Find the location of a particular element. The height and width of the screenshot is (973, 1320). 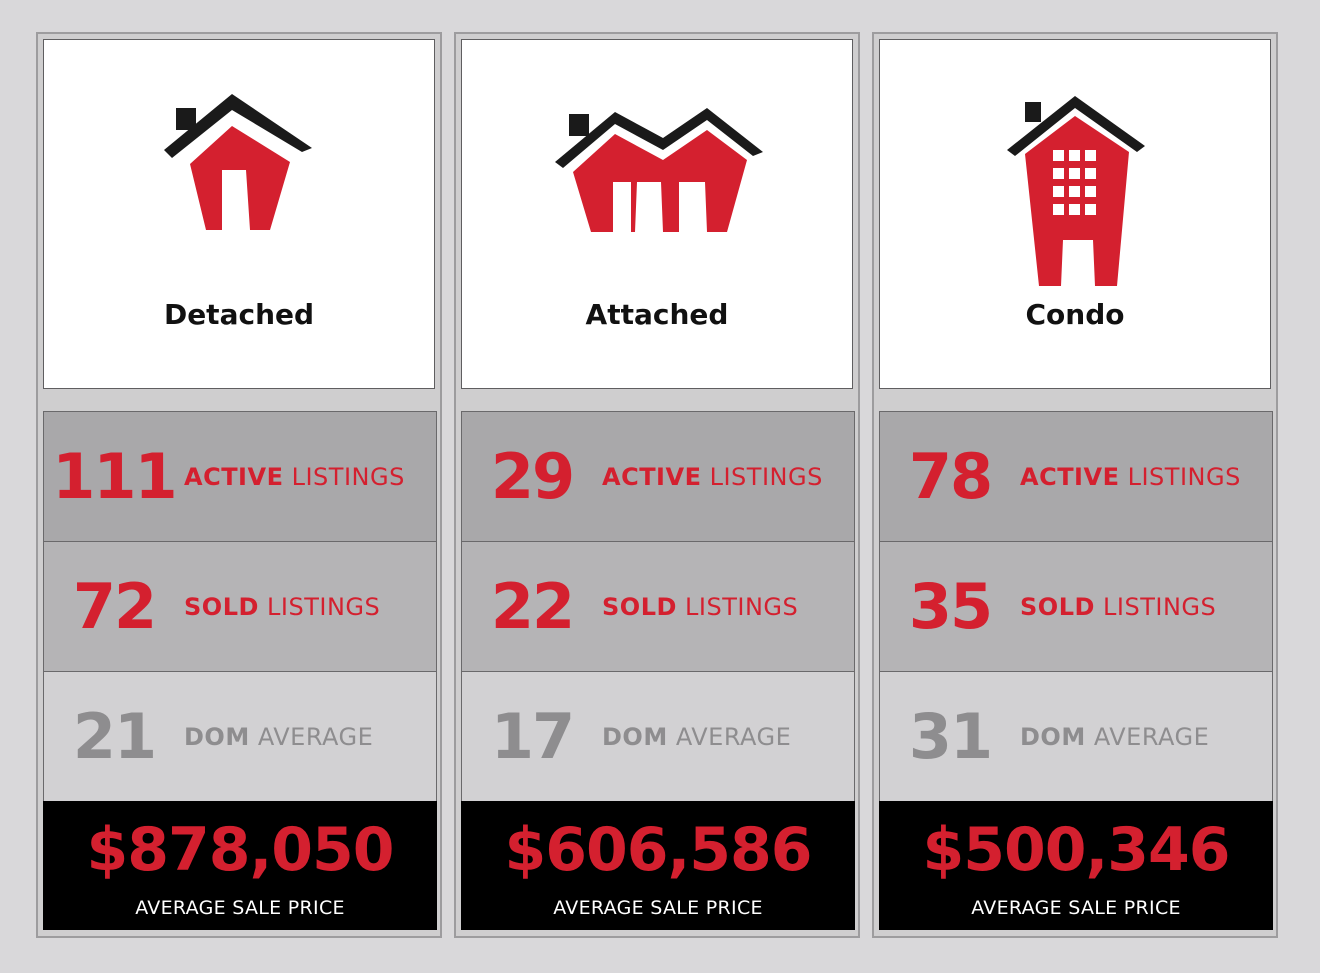

dom-value: 21 is located at coordinates (114, 736).